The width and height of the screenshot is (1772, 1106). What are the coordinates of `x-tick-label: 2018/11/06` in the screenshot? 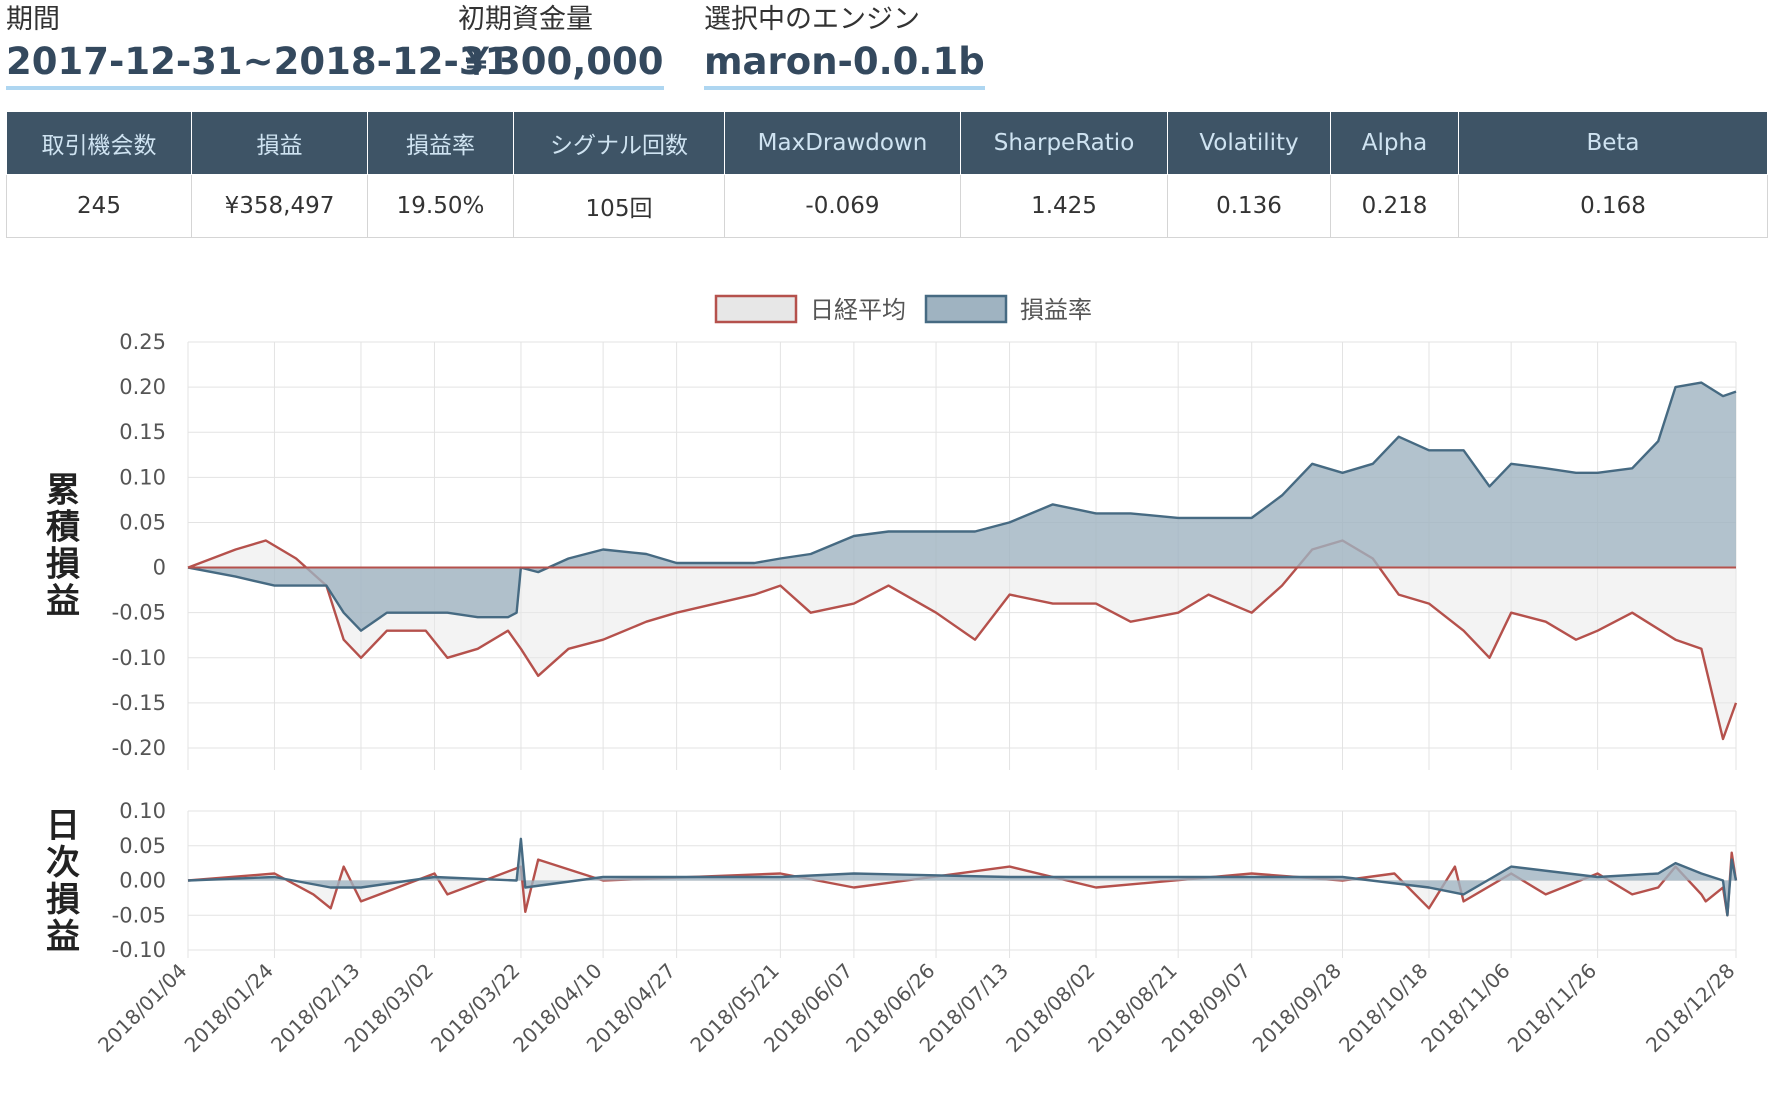 It's located at (1465, 1008).